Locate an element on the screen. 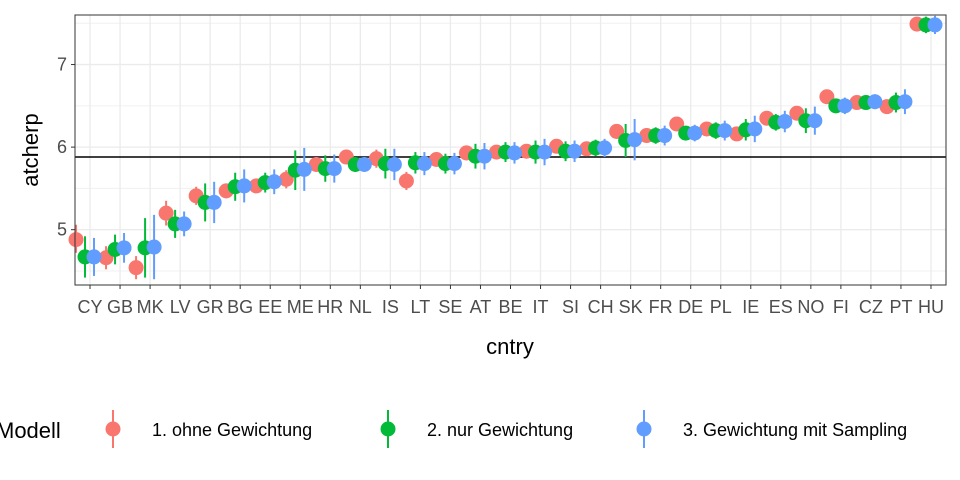 Image resolution: width=960 pixels, height=480 pixels. x-tick-label: HR is located at coordinates (330, 307).